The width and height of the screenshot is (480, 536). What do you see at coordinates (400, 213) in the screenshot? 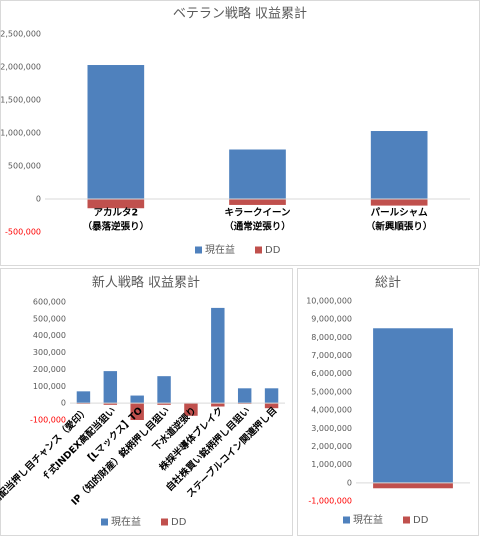
I see `x-tick-label: パールシャム` at bounding box center [400, 213].